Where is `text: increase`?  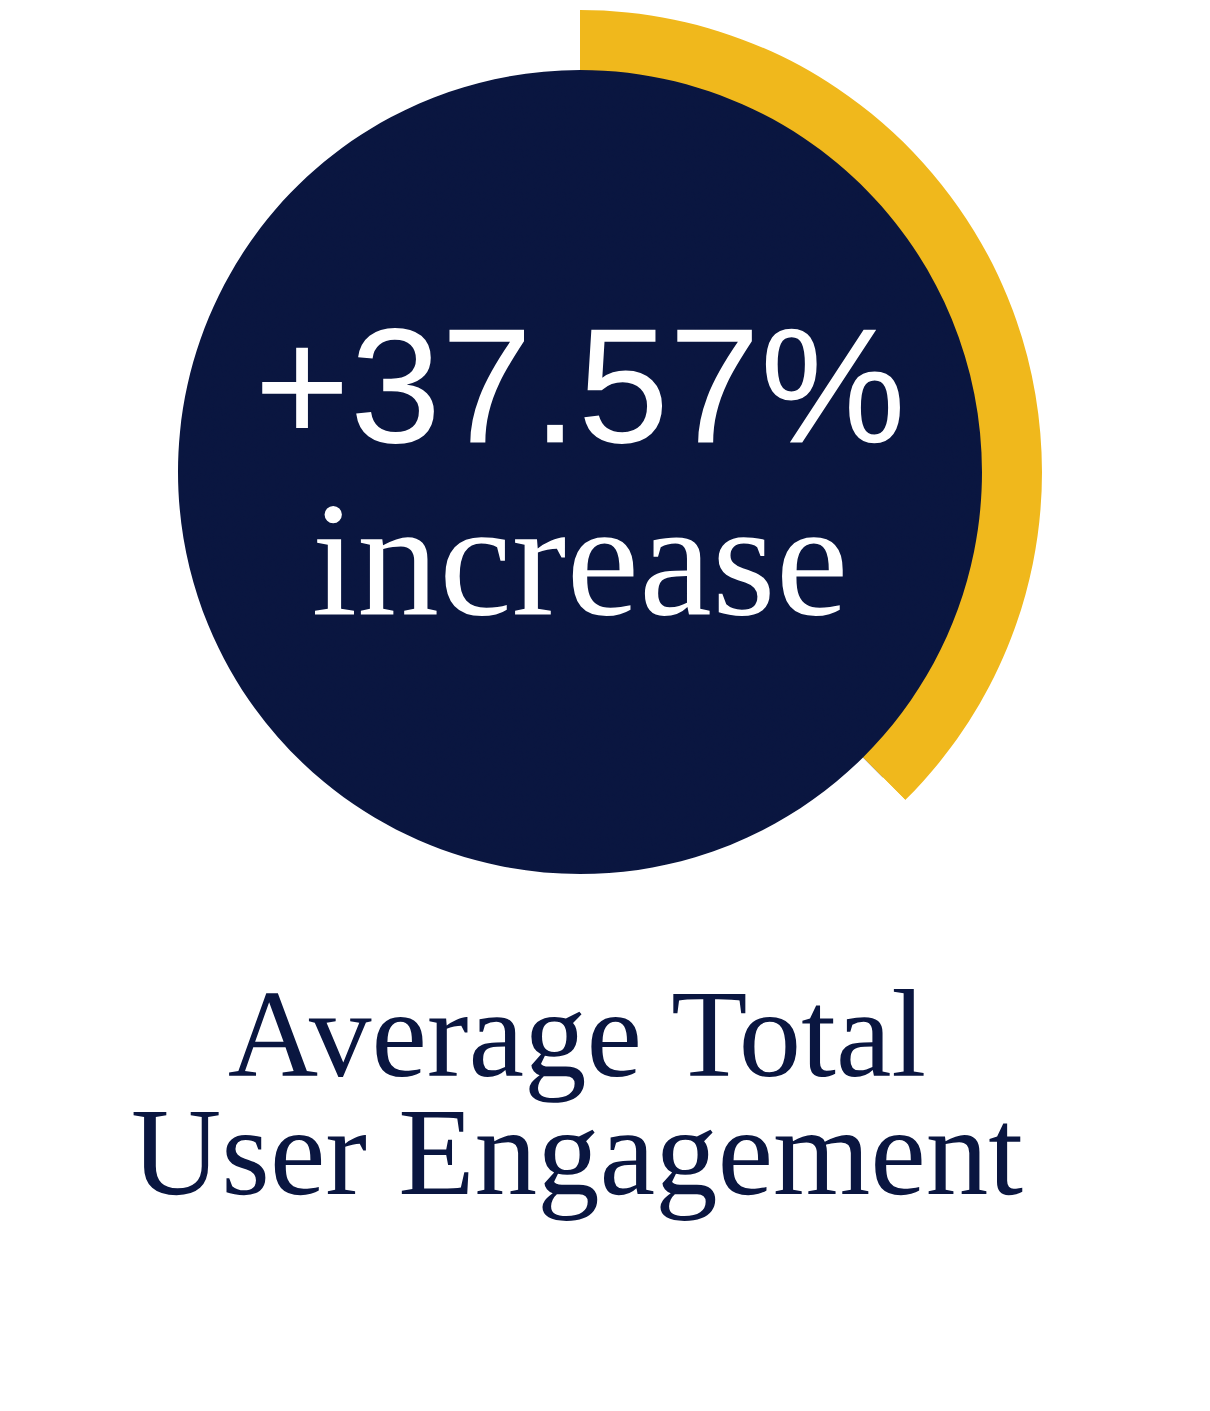 text: increase is located at coordinates (579, 561).